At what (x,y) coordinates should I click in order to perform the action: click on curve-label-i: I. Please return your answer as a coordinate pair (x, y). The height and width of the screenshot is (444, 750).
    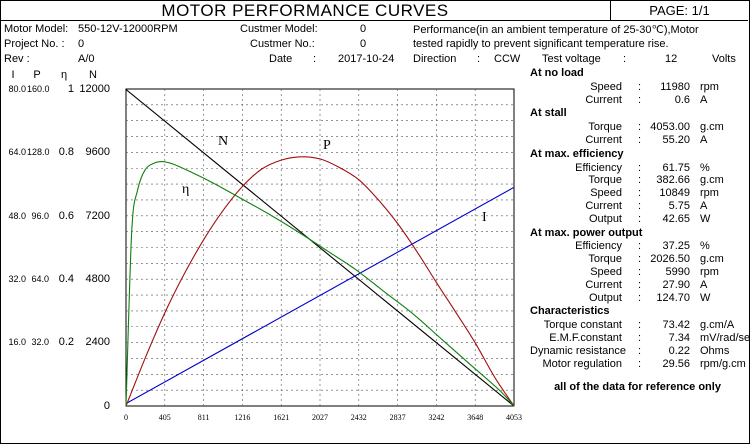
    Looking at the image, I should click on (484, 217).